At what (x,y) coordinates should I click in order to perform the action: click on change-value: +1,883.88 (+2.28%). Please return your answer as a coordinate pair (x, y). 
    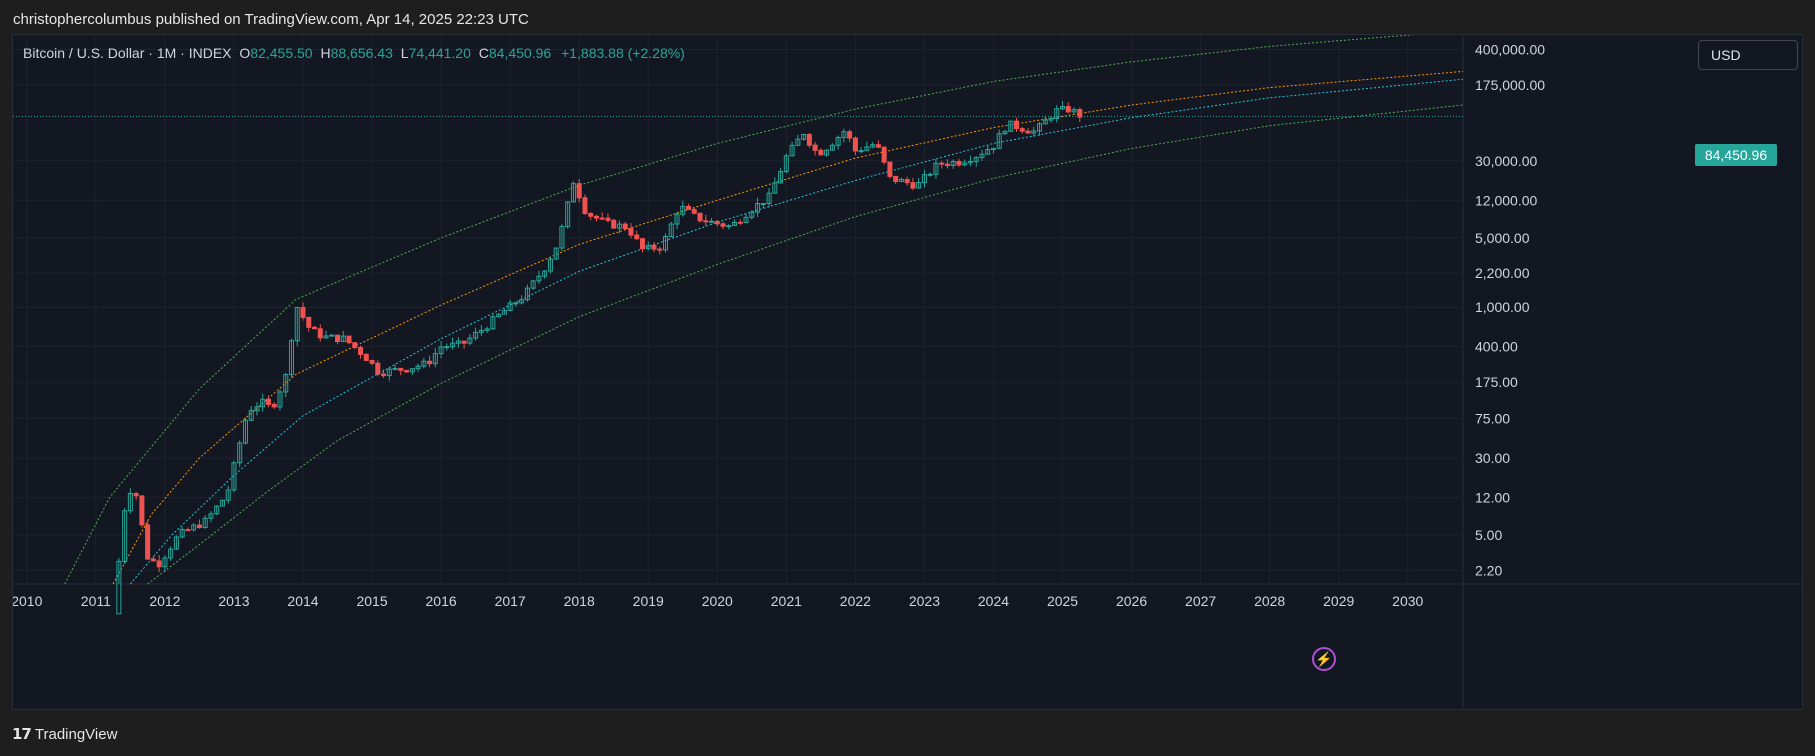
    Looking at the image, I should click on (623, 53).